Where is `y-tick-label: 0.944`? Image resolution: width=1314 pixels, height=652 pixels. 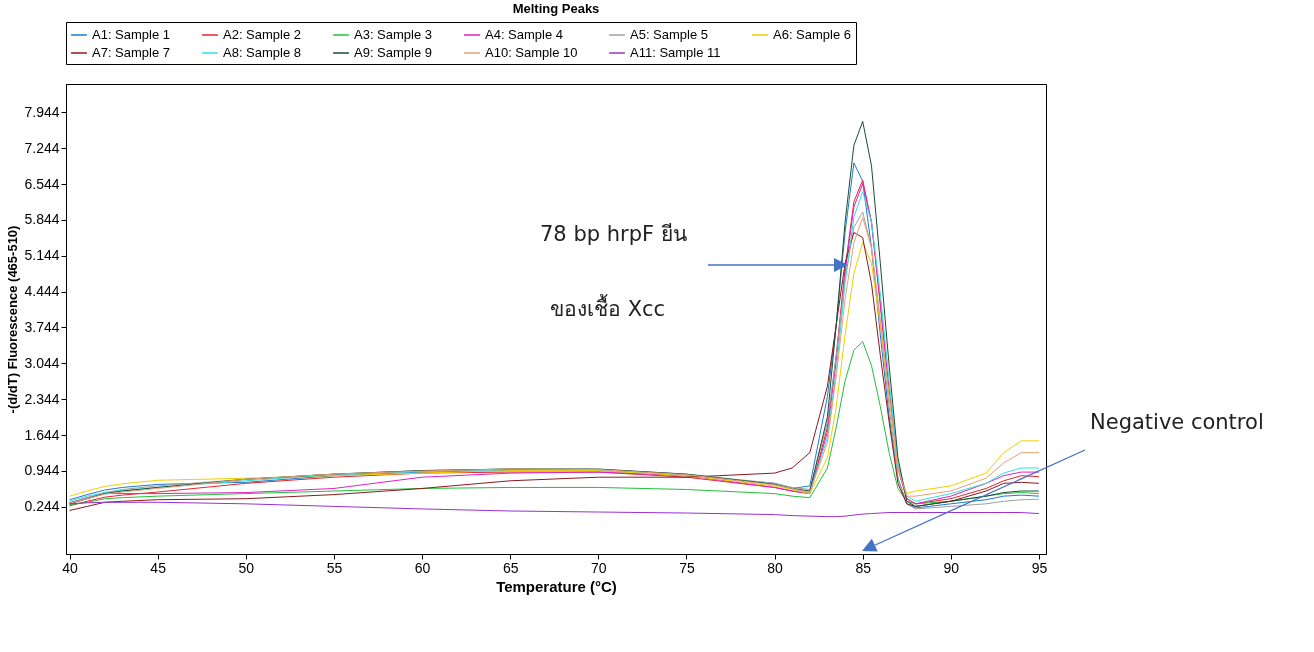 y-tick-label: 0.944 is located at coordinates (42, 470).